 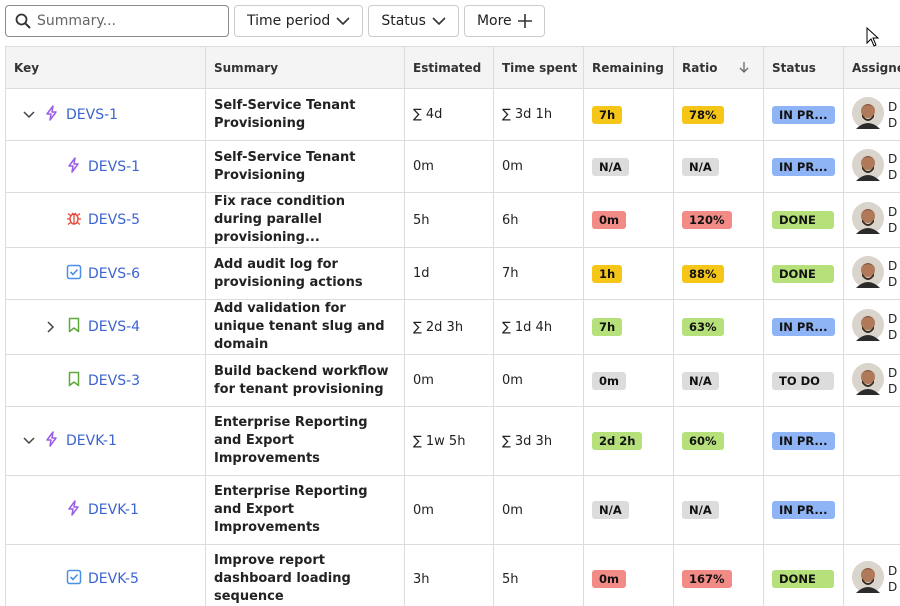 I want to click on time-spent-cell: ∑ 3d 3h, so click(x=539, y=441).